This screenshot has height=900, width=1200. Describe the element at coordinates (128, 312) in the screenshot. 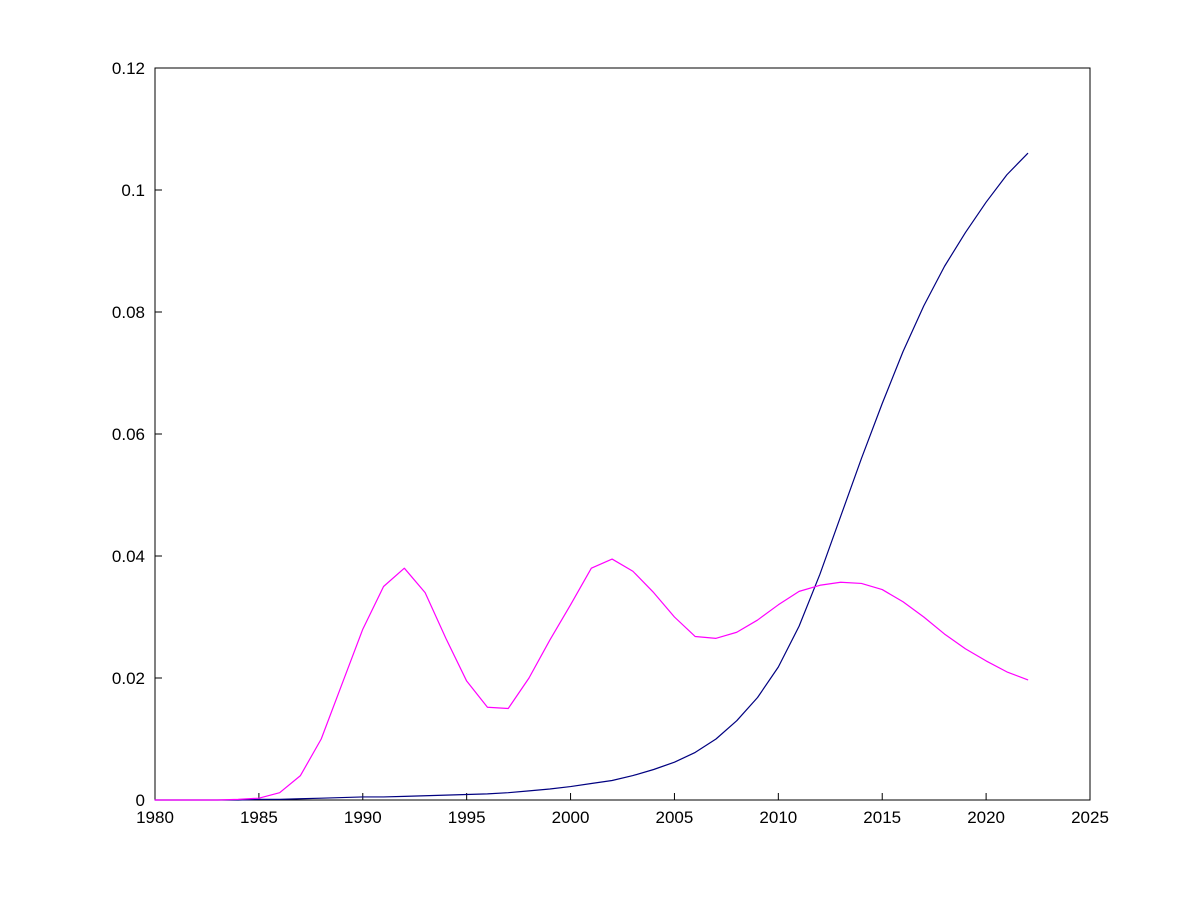

I see `y-tick-label: 0.08` at that location.